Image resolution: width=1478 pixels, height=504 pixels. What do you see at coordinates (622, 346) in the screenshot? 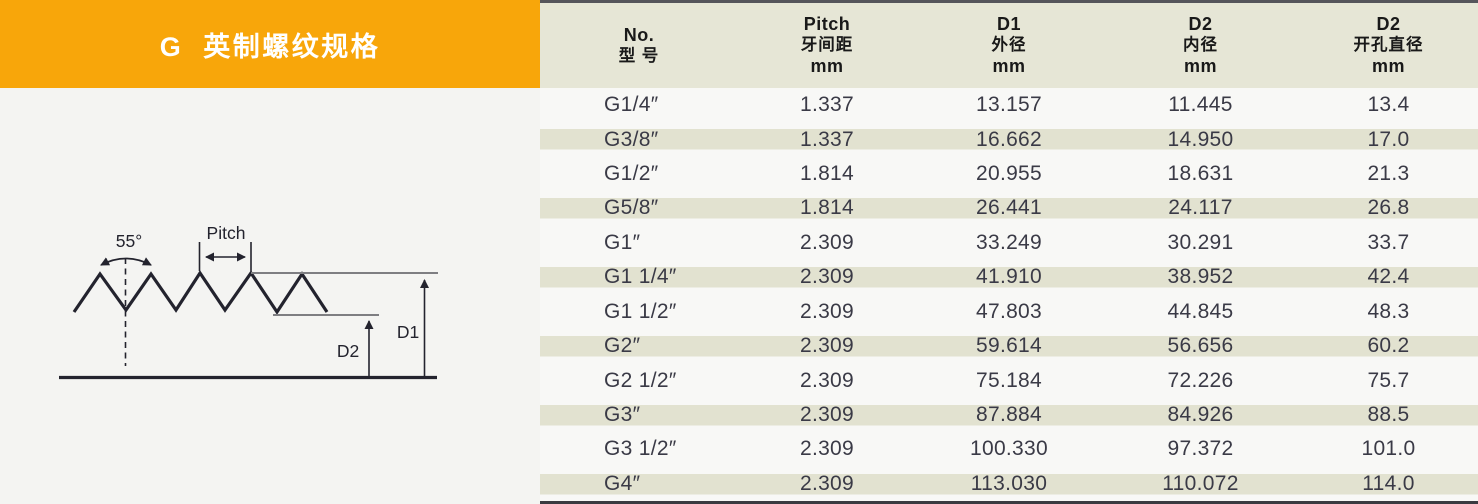
I see `cell-model: G2″` at bounding box center [622, 346].